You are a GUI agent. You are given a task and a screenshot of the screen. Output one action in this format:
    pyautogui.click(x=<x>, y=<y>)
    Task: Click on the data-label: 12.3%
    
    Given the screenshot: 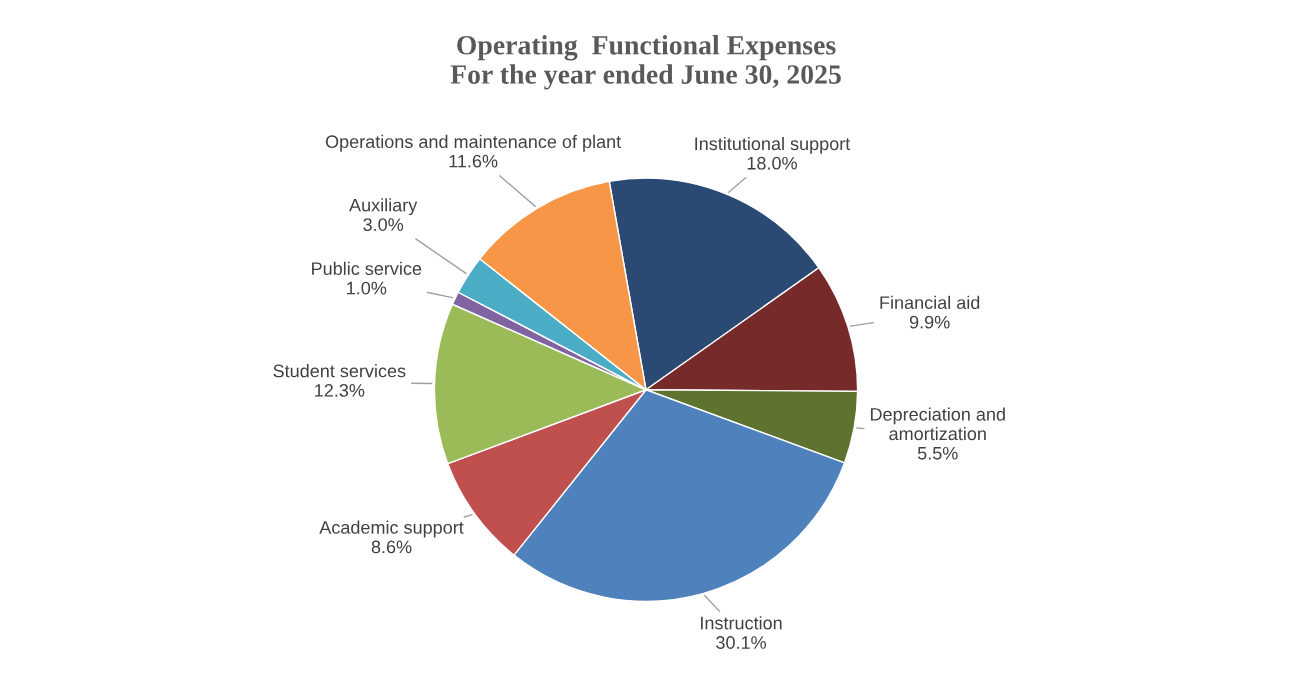 What is the action you would take?
    pyautogui.click(x=340, y=390)
    